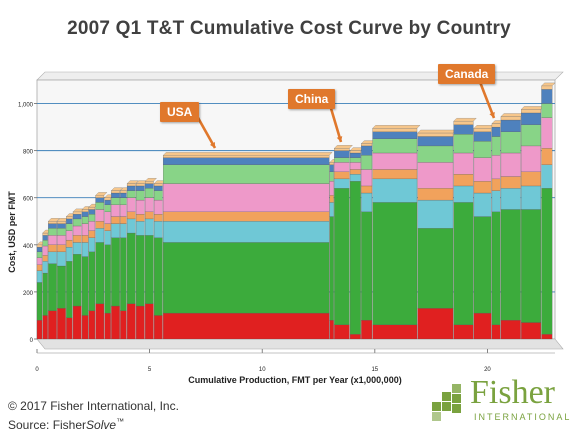  What do you see at coordinates (28, 200) in the screenshot?
I see `y-tick-label: 600` at bounding box center [28, 200].